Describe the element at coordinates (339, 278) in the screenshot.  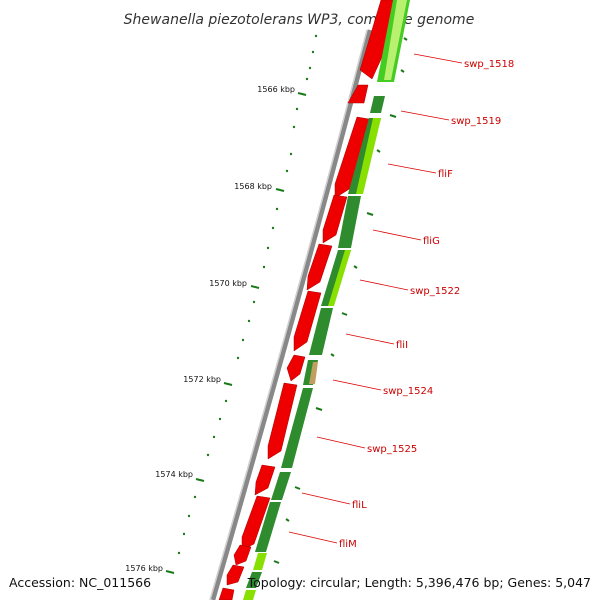
I see `band-swp1522-light` at that location.